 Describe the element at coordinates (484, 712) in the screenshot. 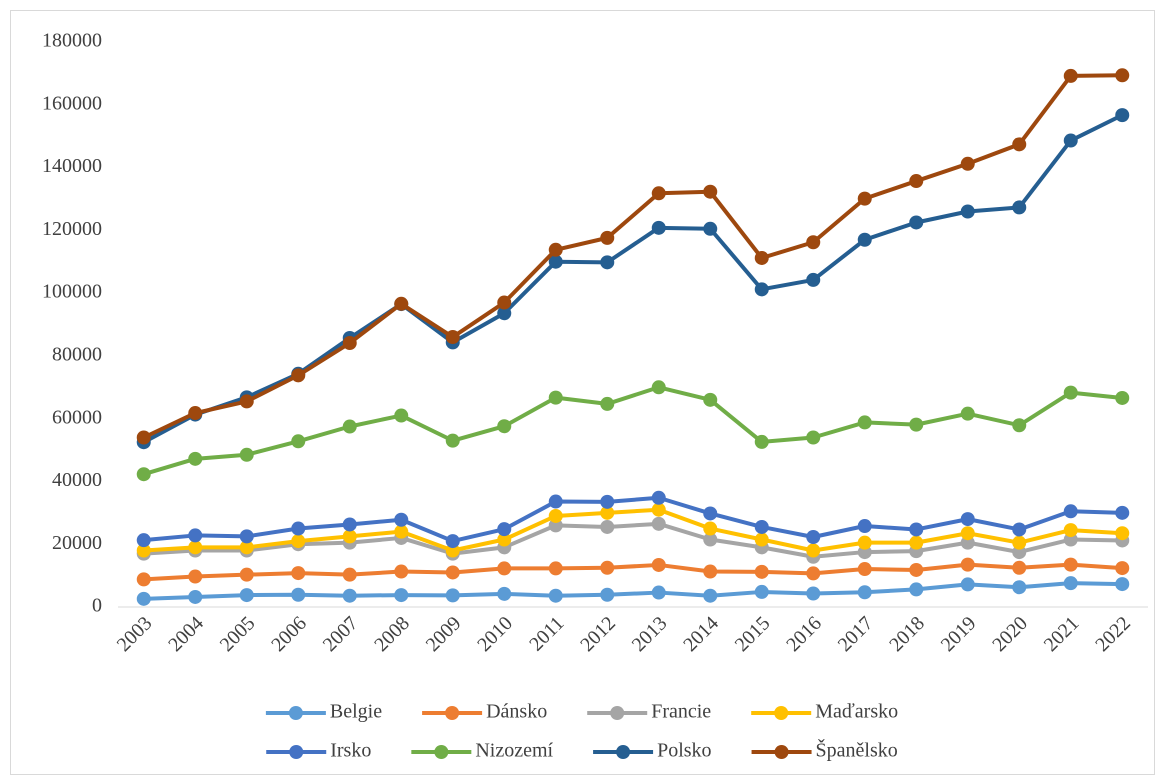

I see `legend-item: Dánsko` at that location.